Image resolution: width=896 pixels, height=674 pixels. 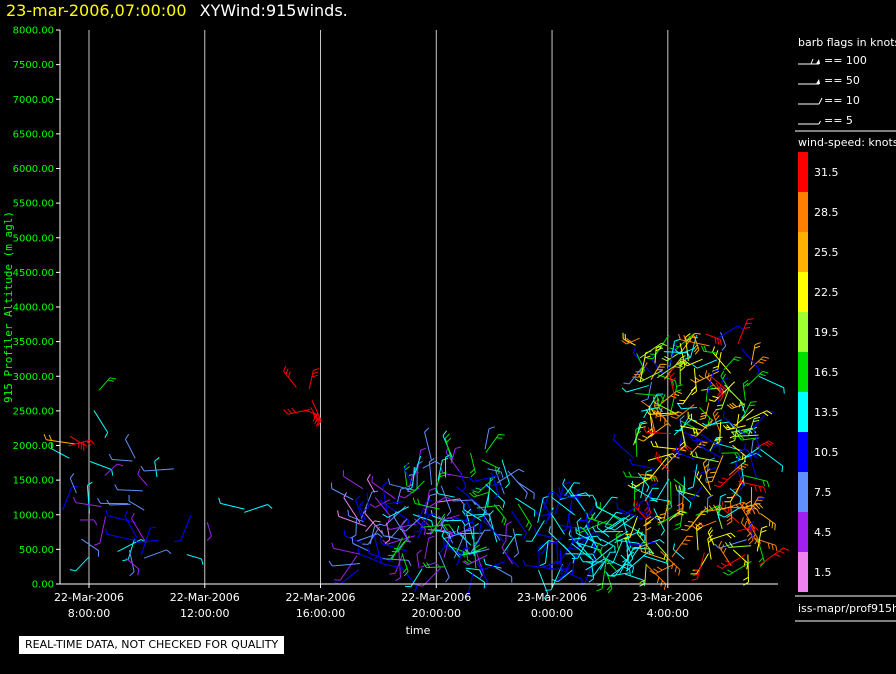 What do you see at coordinates (33, 515) in the screenshot?
I see `y-tick-label: 1000.00` at bounding box center [33, 515].